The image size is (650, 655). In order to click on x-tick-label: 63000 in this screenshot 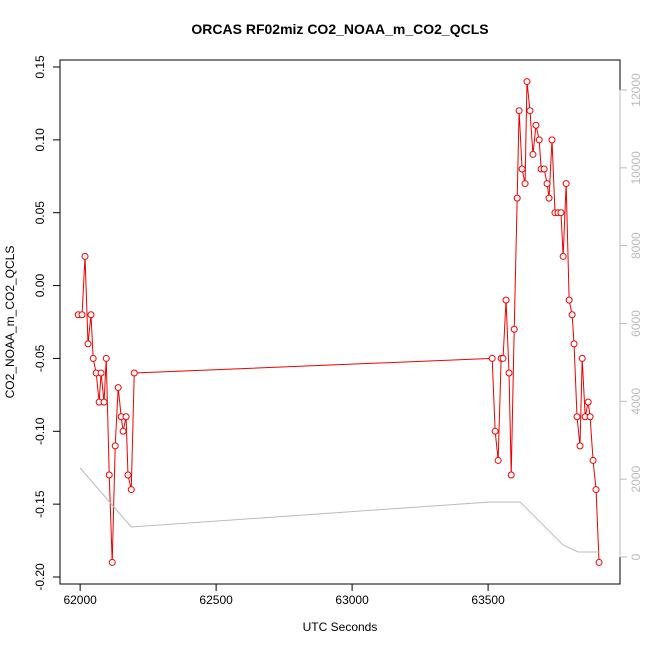, I will do `click(352, 600)`.